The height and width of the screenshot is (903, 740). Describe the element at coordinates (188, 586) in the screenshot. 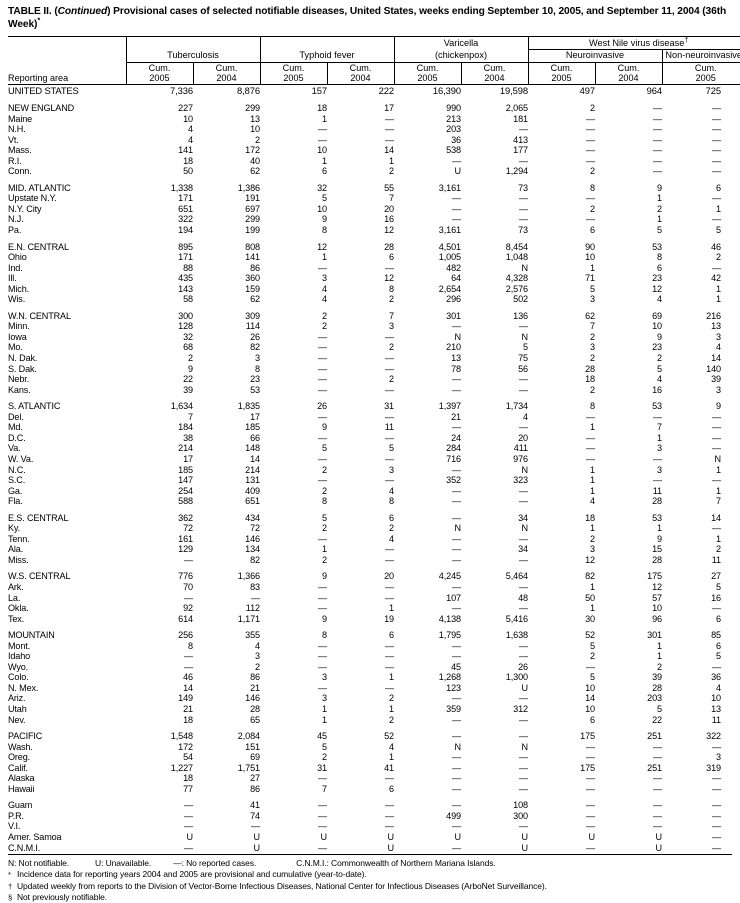

I see `cell-tb-cum-2005: 70` at that location.